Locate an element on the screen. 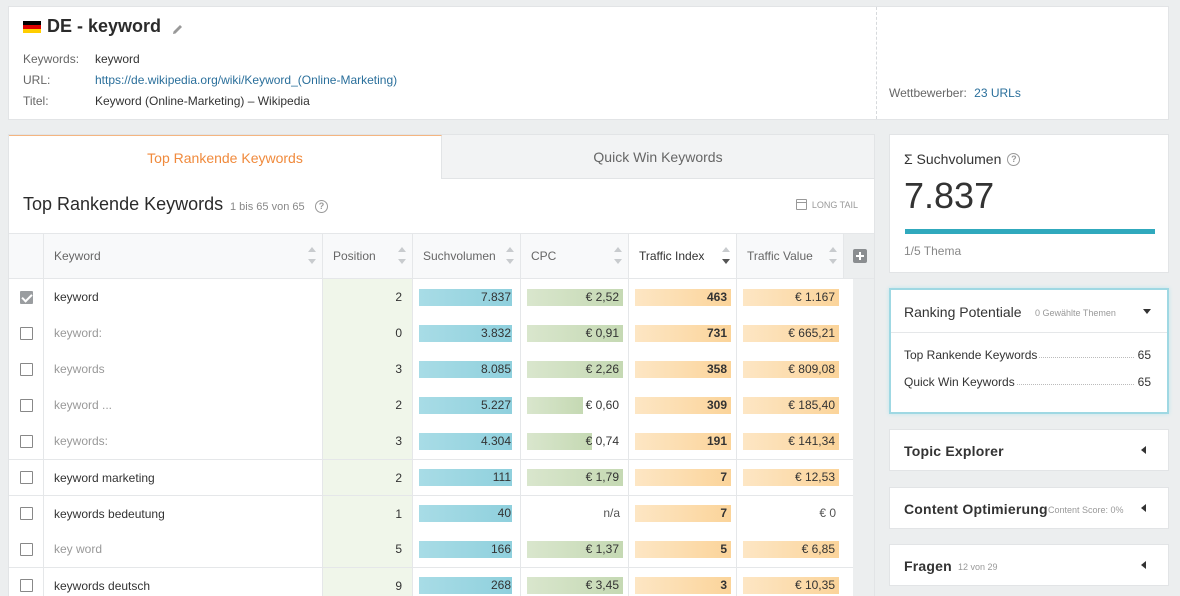 The height and width of the screenshot is (596, 1180). competitors-label: Wettbewerber: is located at coordinates (928, 93).